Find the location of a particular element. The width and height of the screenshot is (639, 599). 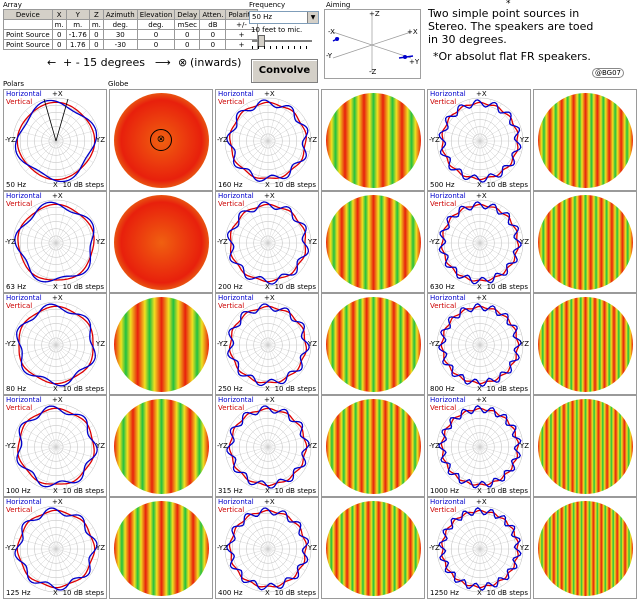

table-cell: + is located at coordinates (241, 44).